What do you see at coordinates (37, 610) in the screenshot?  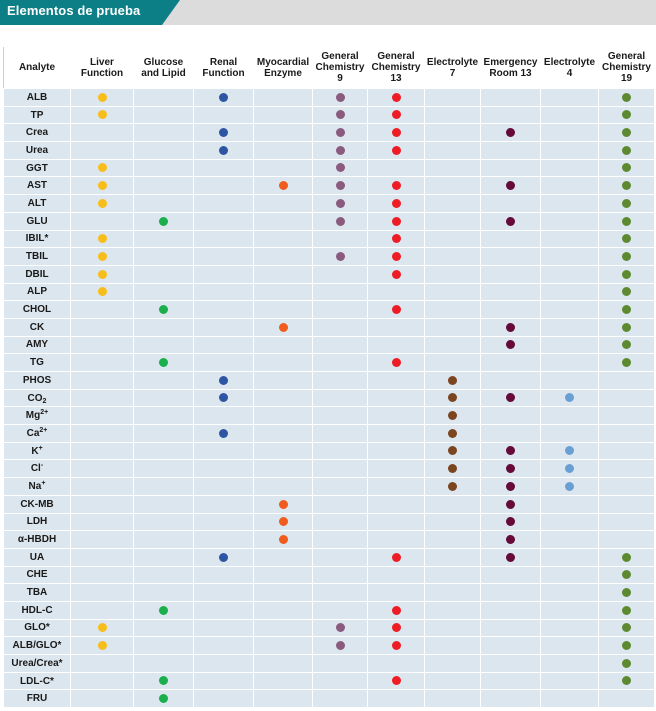 I see `analyte-name: HDL-C` at bounding box center [37, 610].